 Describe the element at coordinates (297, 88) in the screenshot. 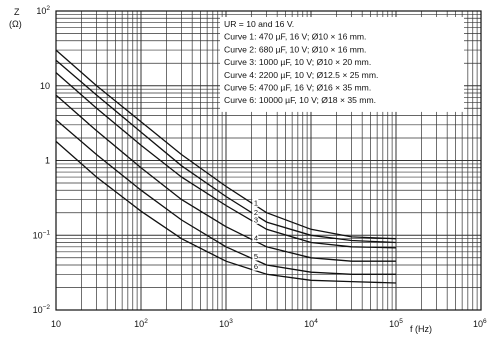

I see `legend-line: Curve 5: 4700 µF, 16 V; Ø16 × 35 mm.` at that location.